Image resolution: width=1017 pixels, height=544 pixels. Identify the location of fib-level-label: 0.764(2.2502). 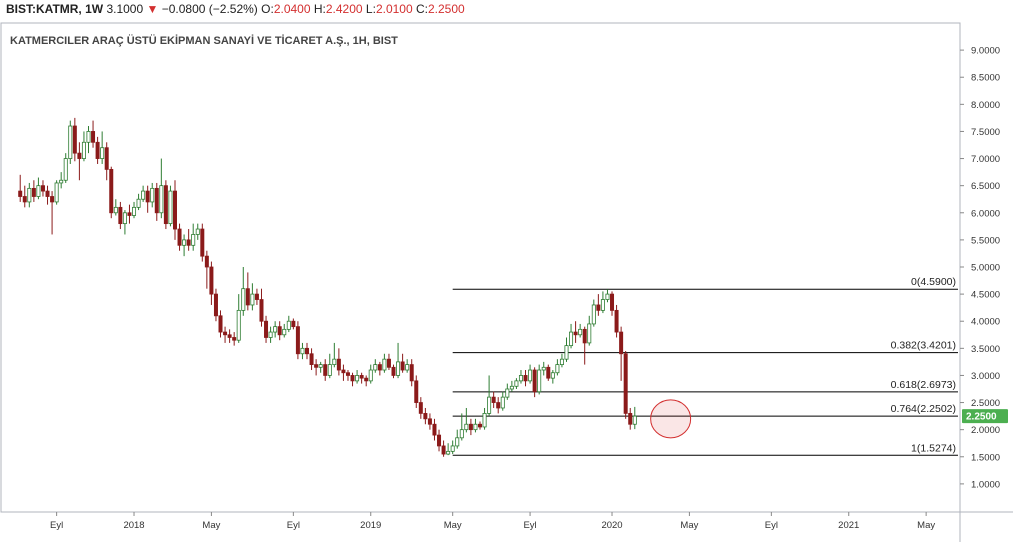
(923, 409).